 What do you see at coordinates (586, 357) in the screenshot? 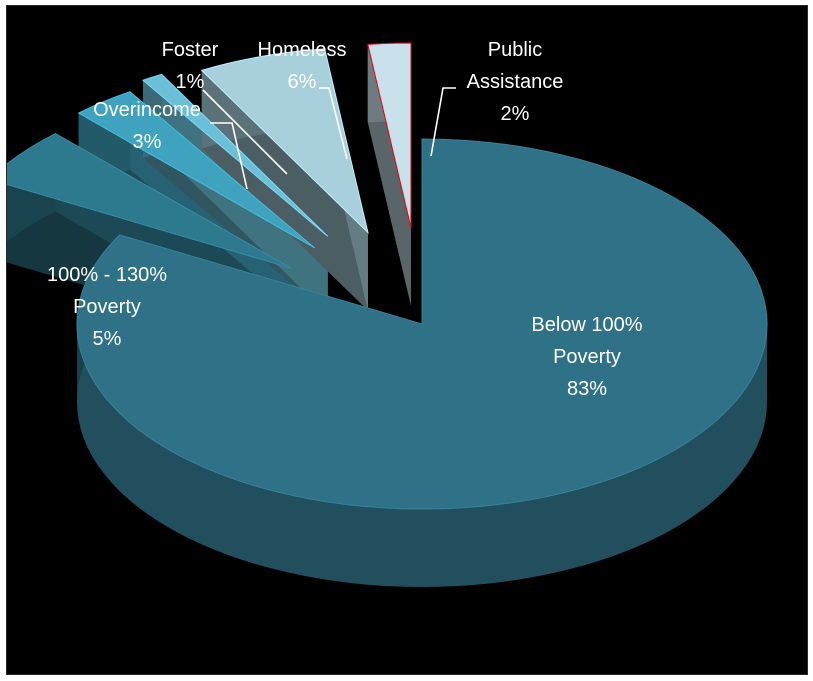
I see `slice-label: Below 100% Poverty 83%` at bounding box center [586, 357].